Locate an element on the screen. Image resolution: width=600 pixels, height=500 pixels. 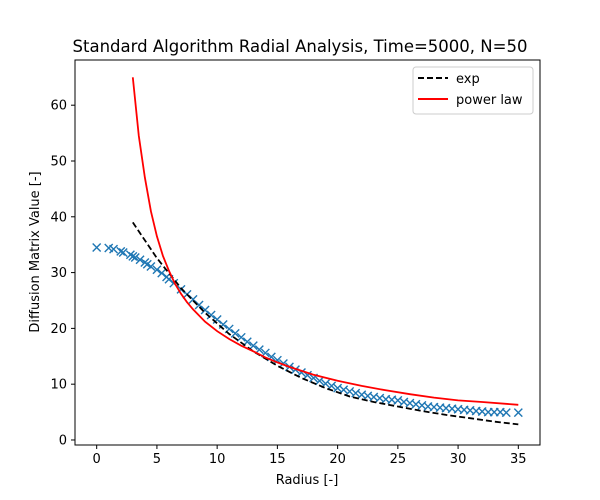
y-tick-label: 30 is located at coordinates (58, 273).